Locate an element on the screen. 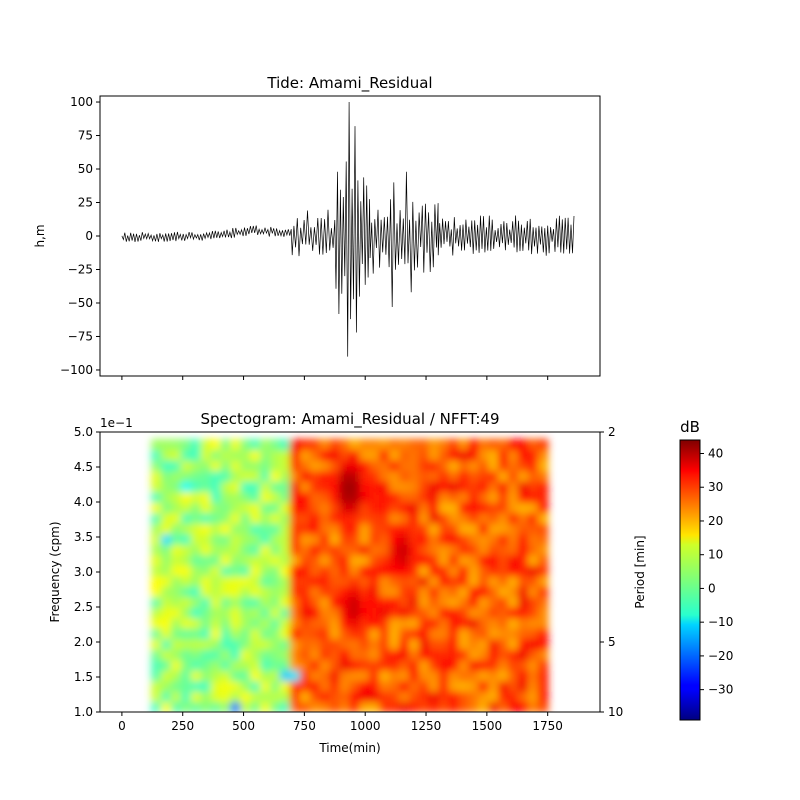 The height and width of the screenshot is (800, 800). period-tick-label: 5 is located at coordinates (612, 642).